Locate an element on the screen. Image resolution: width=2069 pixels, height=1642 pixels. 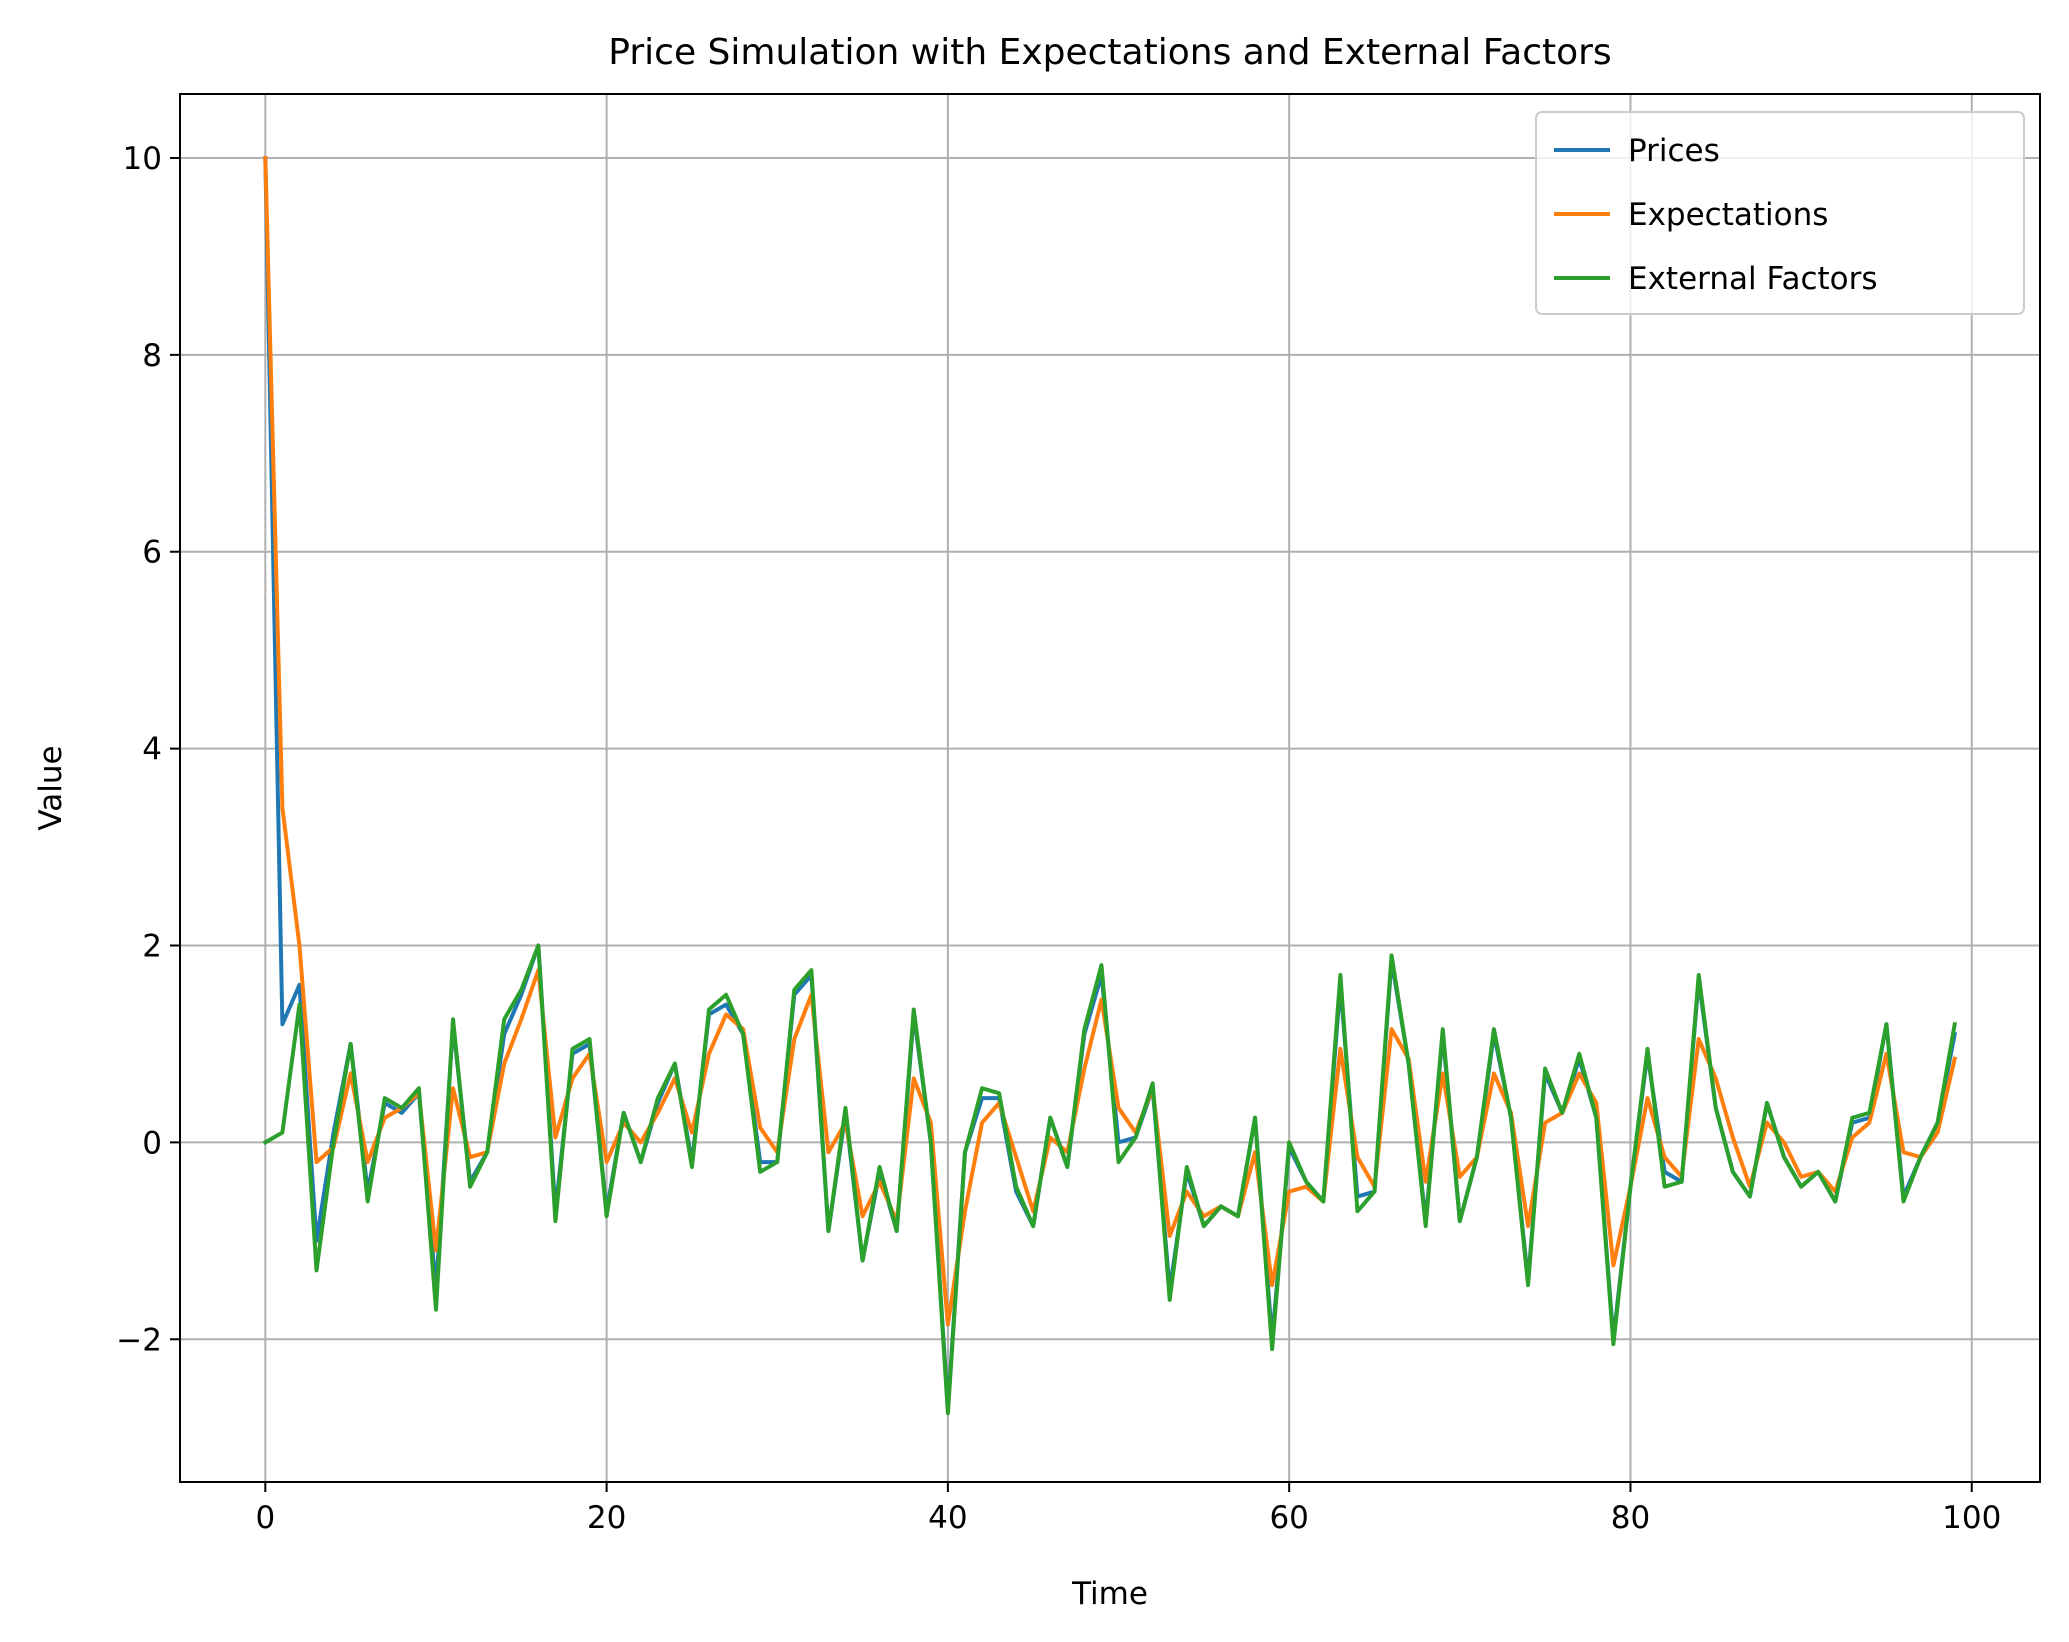
y-tick-label: 4 is located at coordinates (152, 750).